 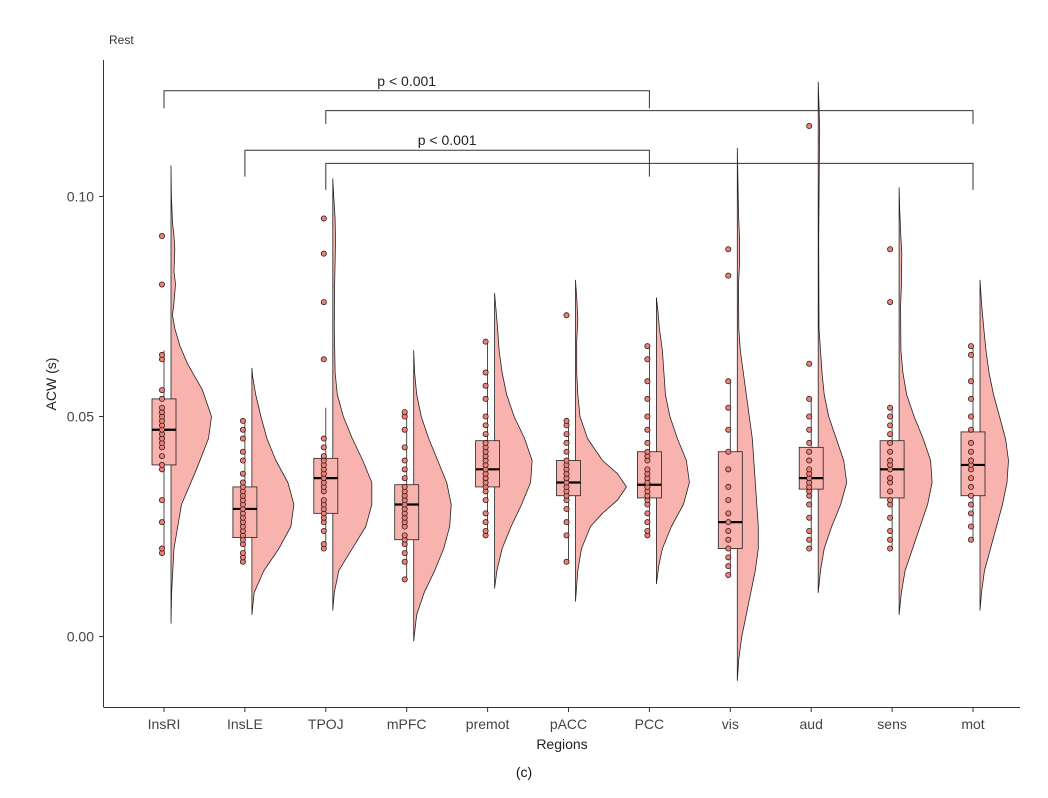 What do you see at coordinates (407, 724) in the screenshot?
I see `x-tick-label-mPFC: mPFC` at bounding box center [407, 724].